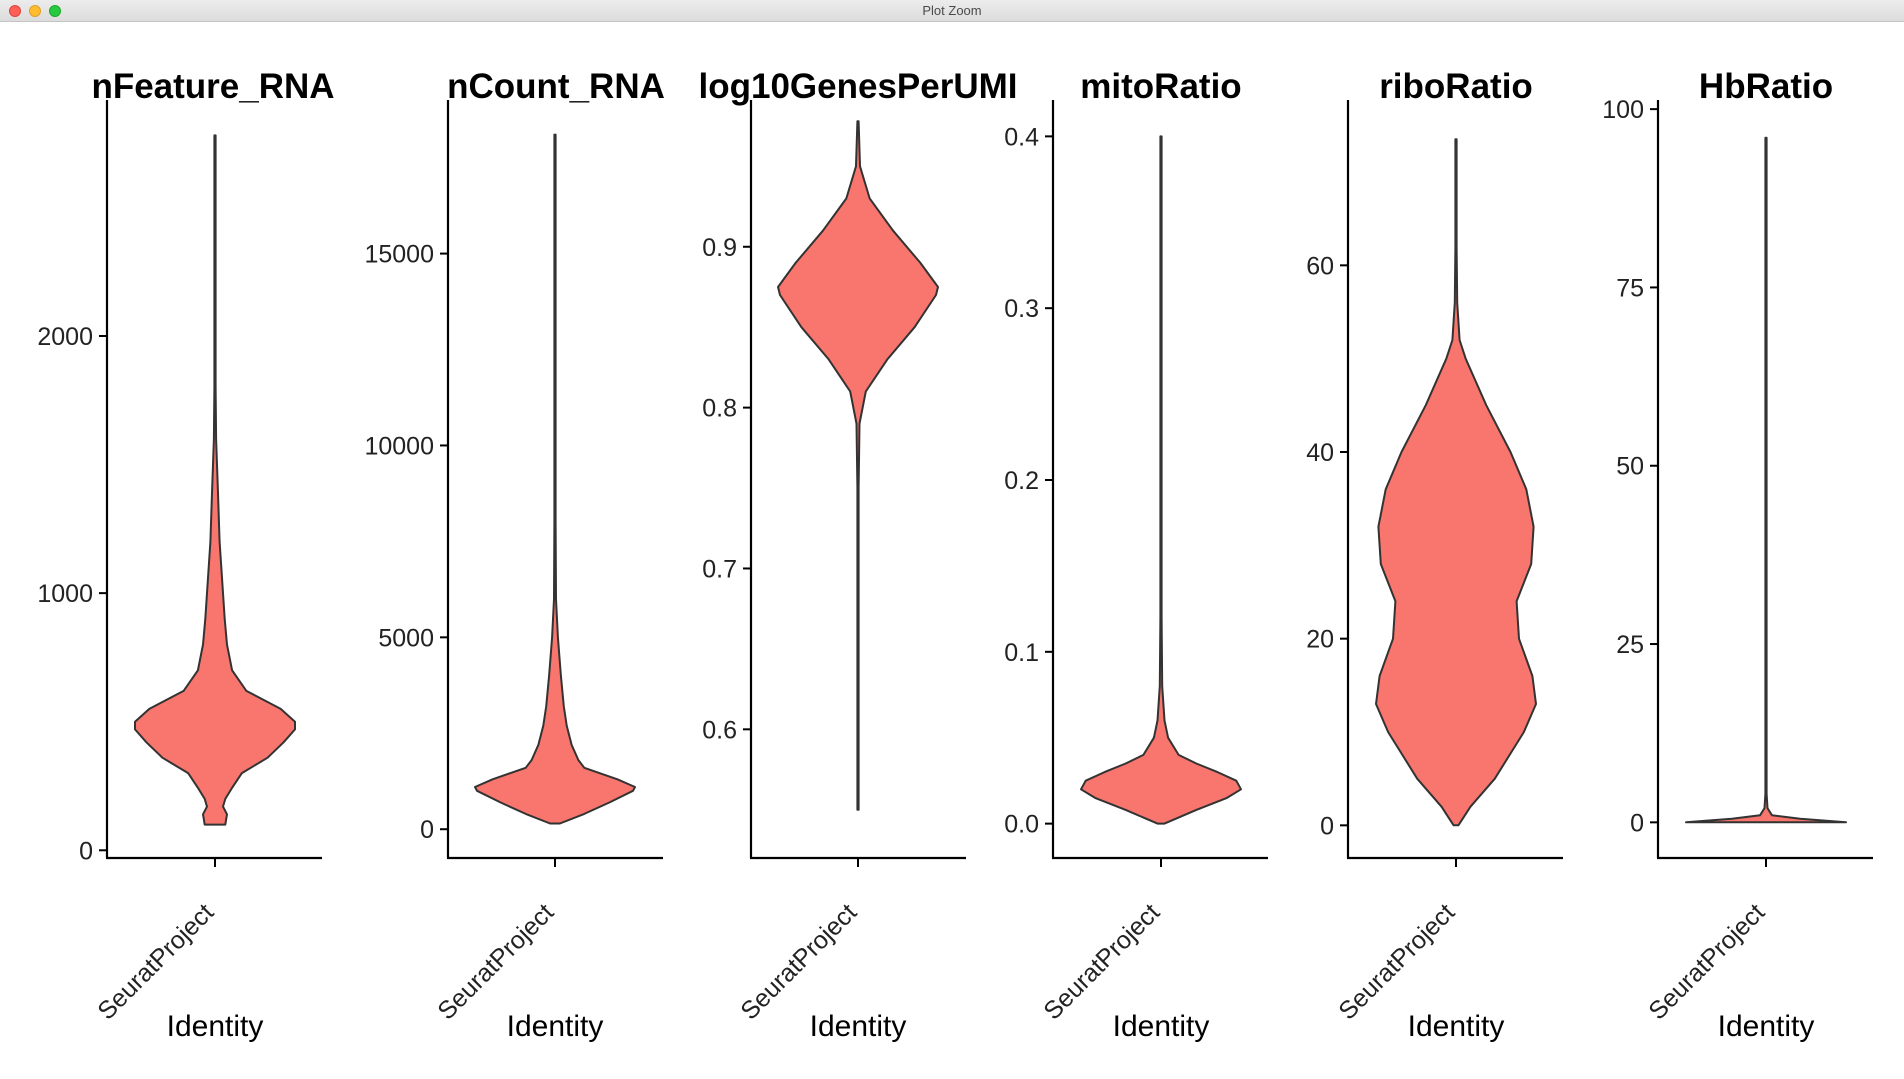 The image size is (1904, 1079). What do you see at coordinates (406, 638) in the screenshot?
I see `y-tick-label: 5000` at bounding box center [406, 638].